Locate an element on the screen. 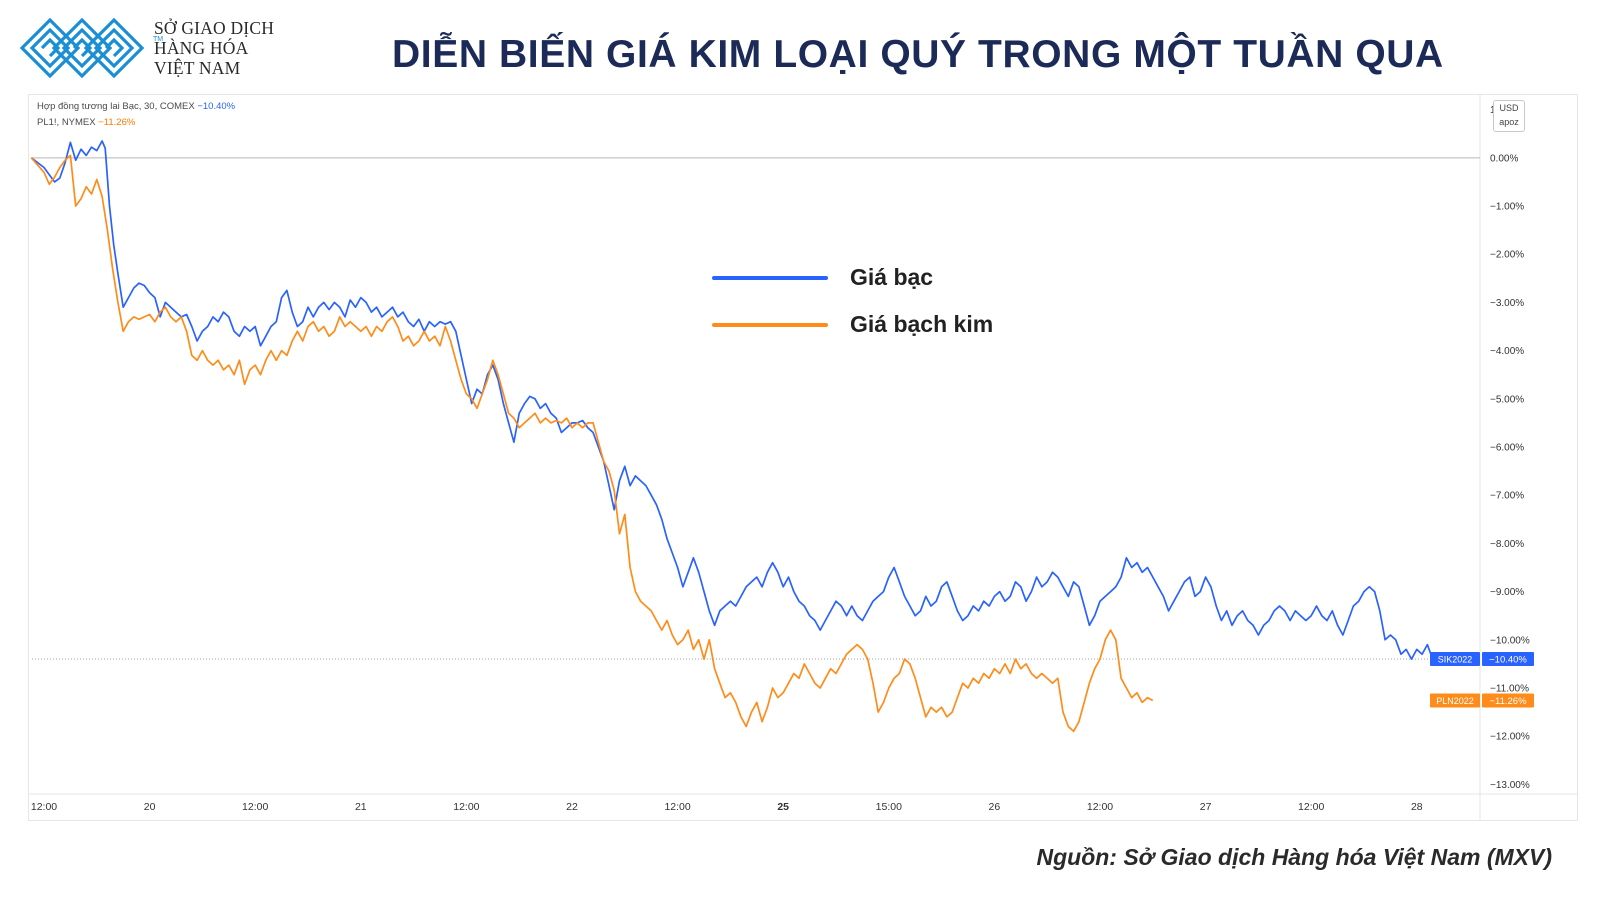  silver-contract-label: Hợp đồng tương lai Bạc, 30, COMEX is located at coordinates (116, 106).